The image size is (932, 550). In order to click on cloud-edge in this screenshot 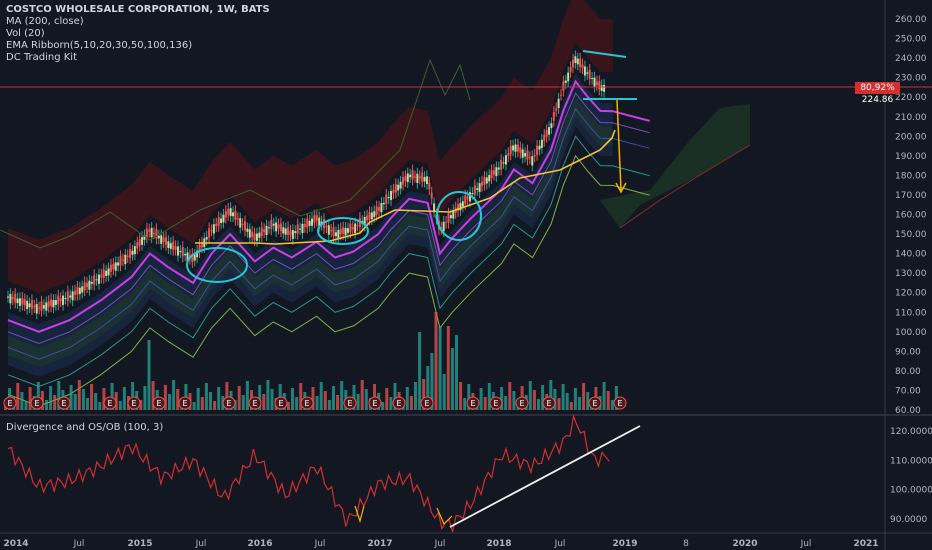, I will do `click(685, 186)`.